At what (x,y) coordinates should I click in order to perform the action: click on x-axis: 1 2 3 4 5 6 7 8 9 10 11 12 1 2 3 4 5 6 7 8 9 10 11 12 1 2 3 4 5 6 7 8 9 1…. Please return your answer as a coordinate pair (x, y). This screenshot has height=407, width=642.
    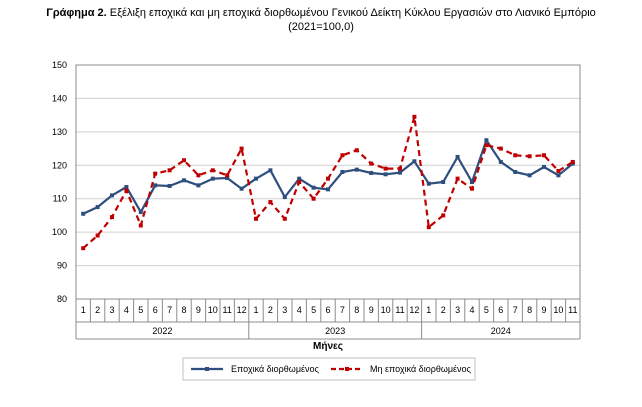
    Looking at the image, I should click on (328, 319).